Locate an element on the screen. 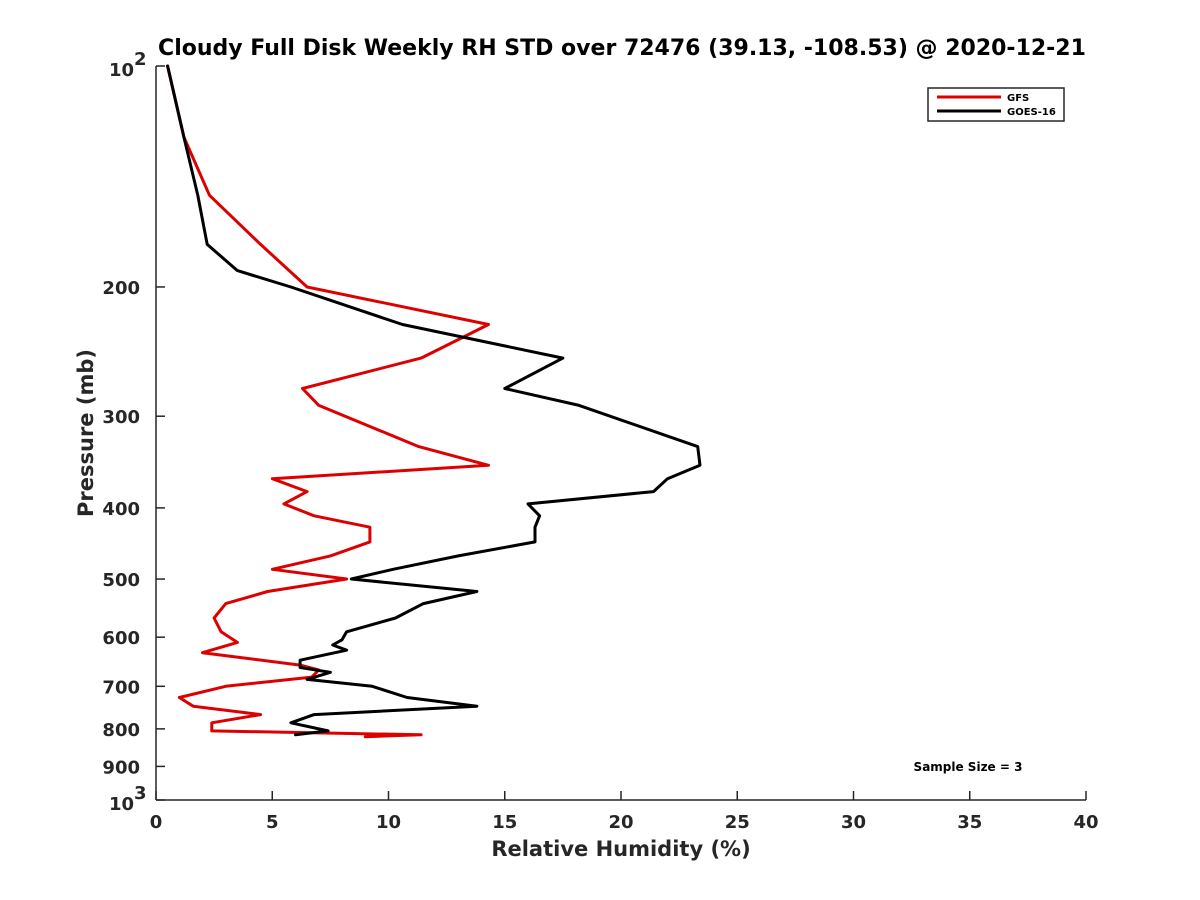  y-tick-label: 200 is located at coordinates (121, 288).